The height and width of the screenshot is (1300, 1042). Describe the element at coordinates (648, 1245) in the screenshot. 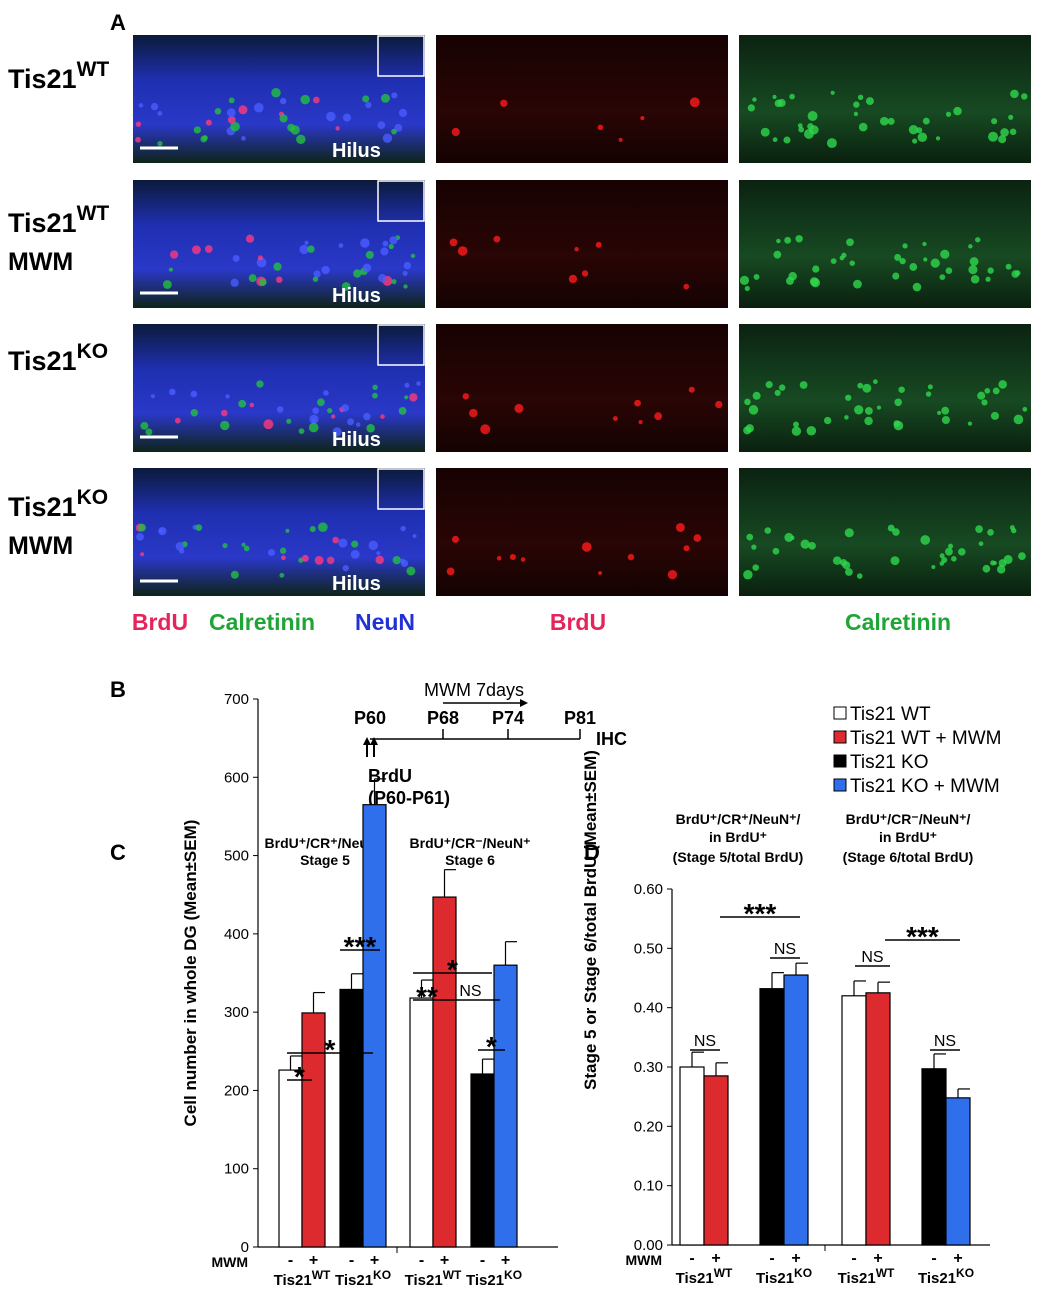

I see `y-tick-label: 0.00` at that location.